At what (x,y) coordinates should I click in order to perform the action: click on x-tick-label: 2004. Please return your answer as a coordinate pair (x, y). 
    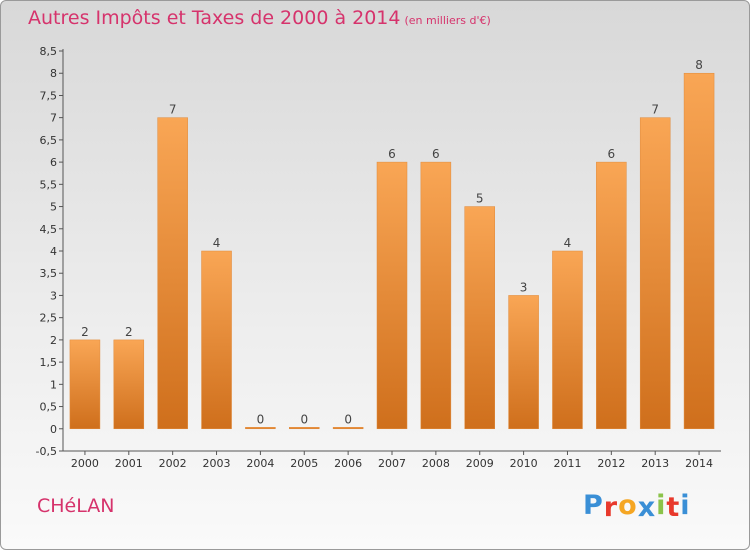
    Looking at the image, I should click on (260, 463).